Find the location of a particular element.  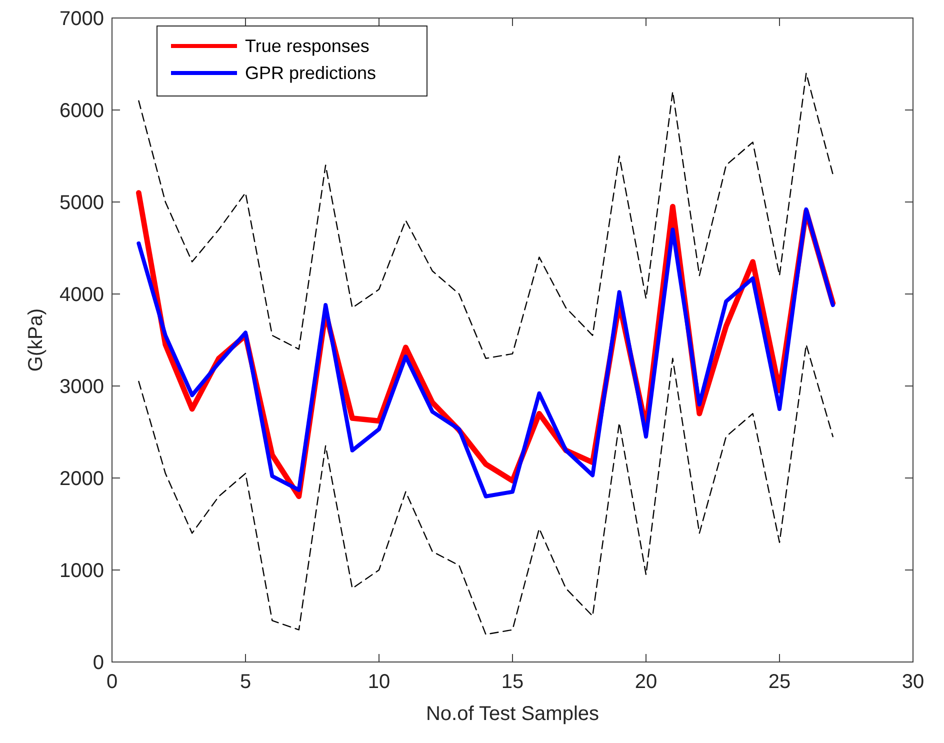

x-tick-label: 20 is located at coordinates (646, 682).